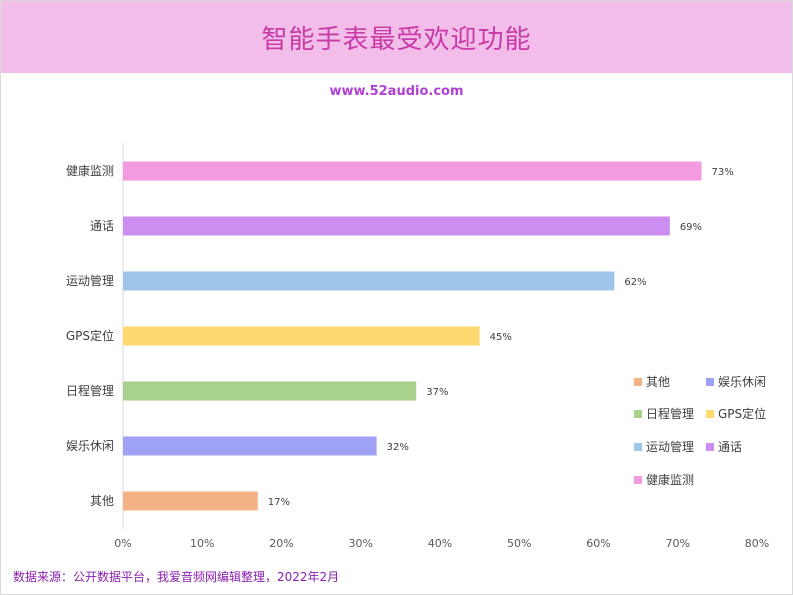 The height and width of the screenshot is (595, 793). Describe the element at coordinates (723, 172) in the screenshot. I see `value-label-0: 73%` at that location.